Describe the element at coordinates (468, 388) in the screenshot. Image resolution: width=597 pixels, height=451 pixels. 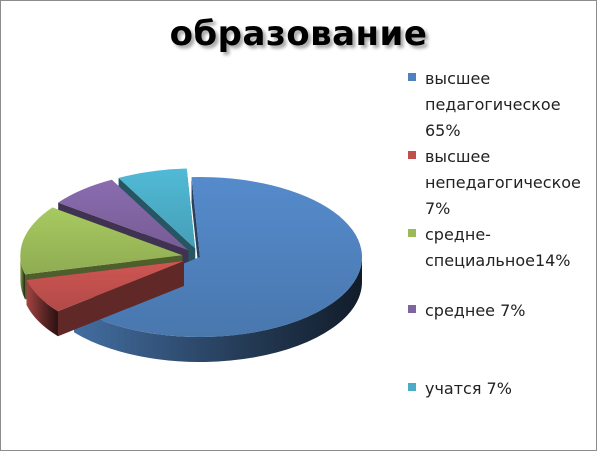
I see `legend-label: учатся 7%` at that location.